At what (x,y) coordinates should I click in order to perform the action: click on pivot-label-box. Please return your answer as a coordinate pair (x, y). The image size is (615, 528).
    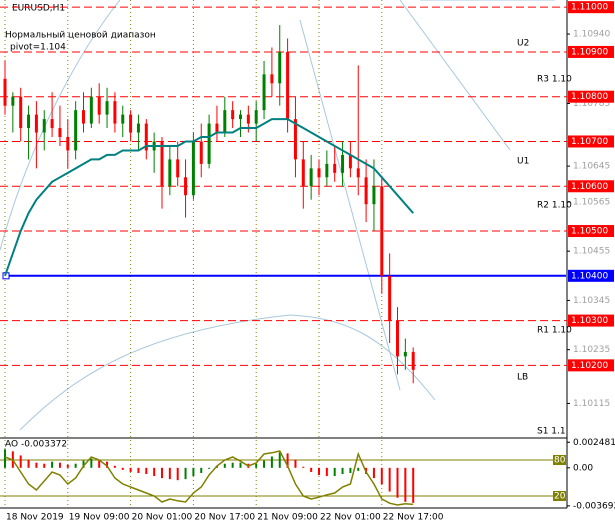
    Looking at the image, I should click on (591, 275).